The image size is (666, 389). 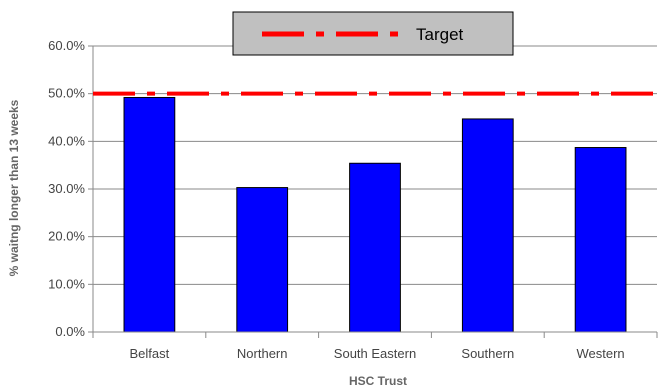 I want to click on x-tick-label: Western, so click(x=601, y=353).